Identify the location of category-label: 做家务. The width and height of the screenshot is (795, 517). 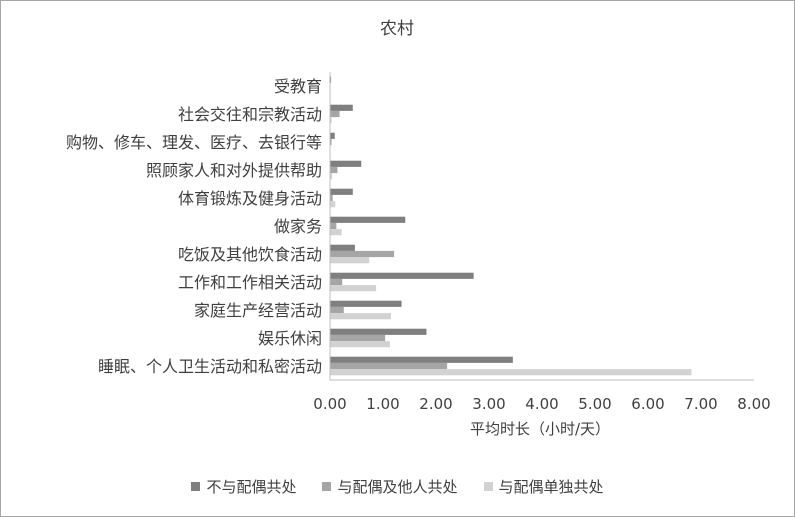
(298, 226).